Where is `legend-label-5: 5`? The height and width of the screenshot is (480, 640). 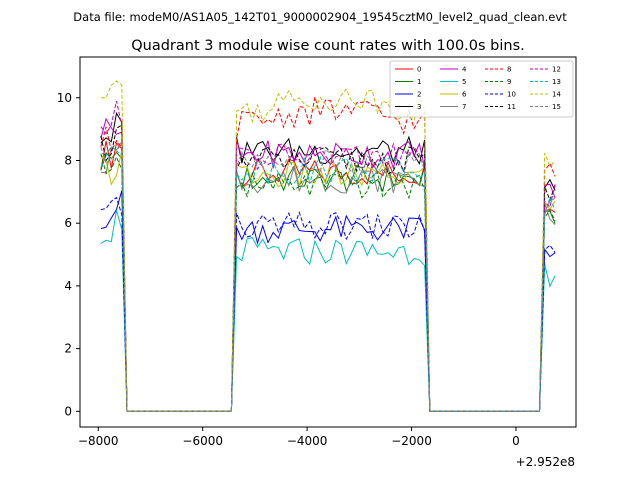 legend-label-5: 5 is located at coordinates (464, 82).